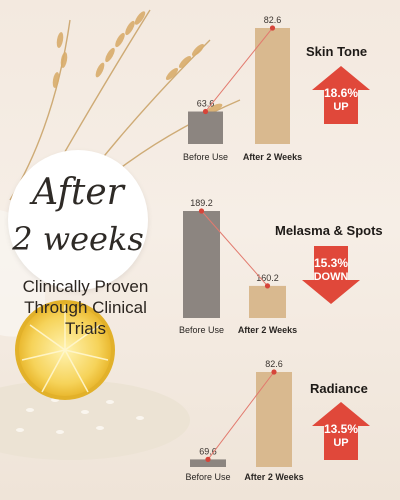  I want to click on rice-heap-illustration, so click(95, 420).